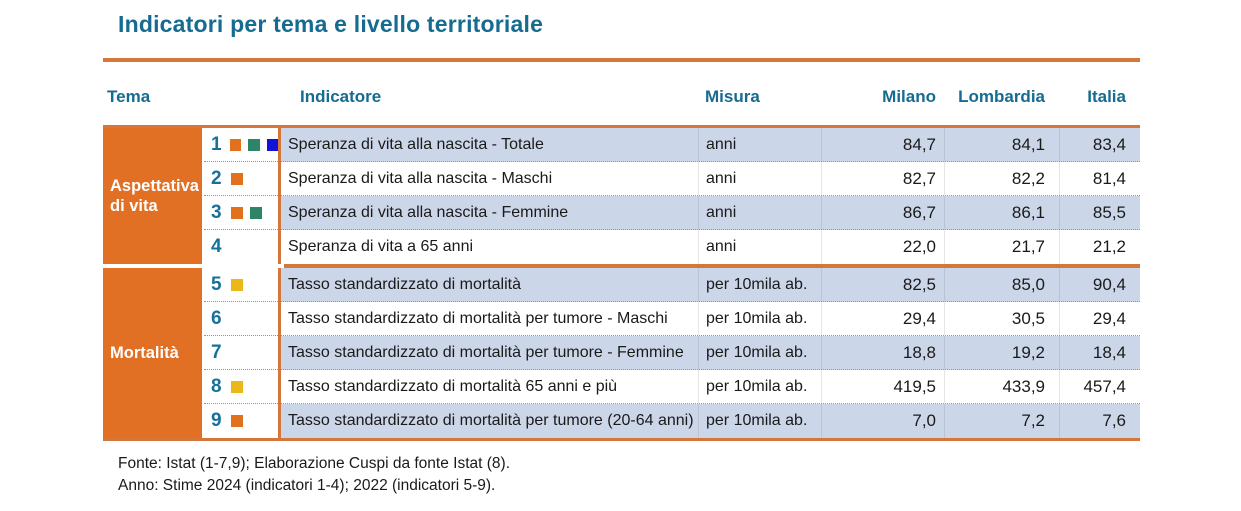 This screenshot has width=1241, height=511. What do you see at coordinates (216, 420) in the screenshot?
I see `indicator-number: 9` at bounding box center [216, 420].